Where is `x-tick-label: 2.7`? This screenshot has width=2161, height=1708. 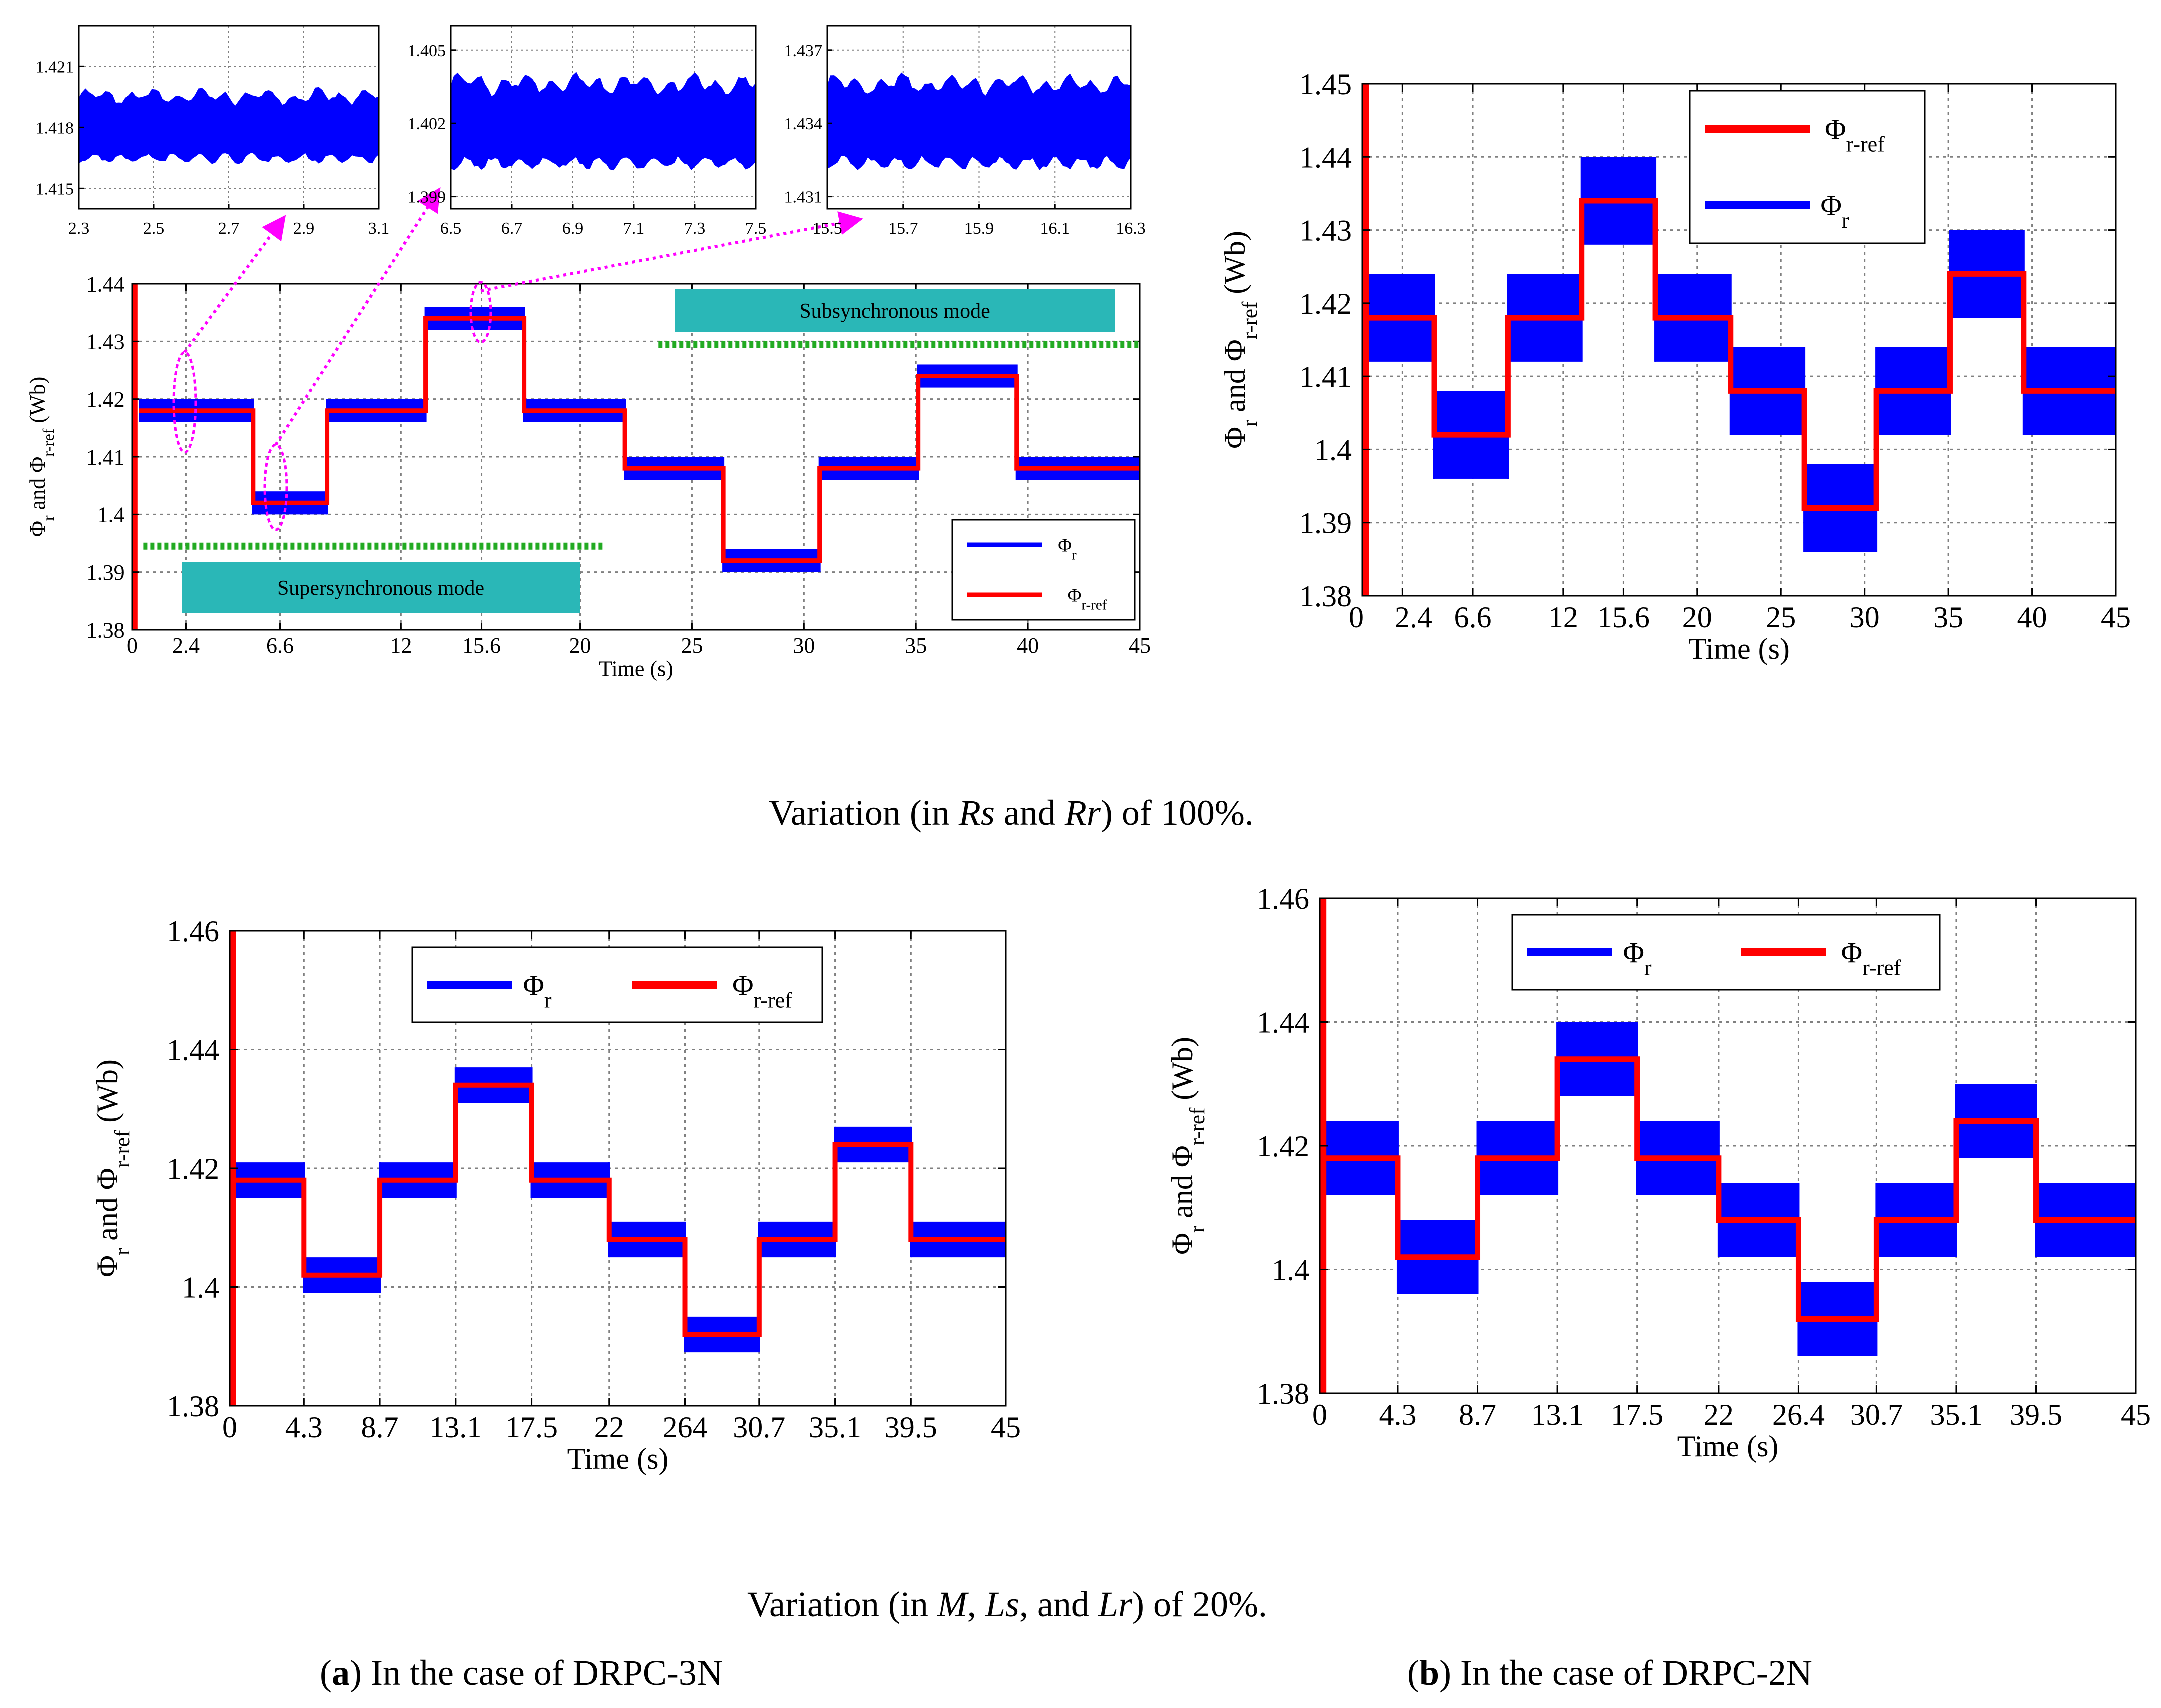 x-tick-label: 2.7 is located at coordinates (229, 228).